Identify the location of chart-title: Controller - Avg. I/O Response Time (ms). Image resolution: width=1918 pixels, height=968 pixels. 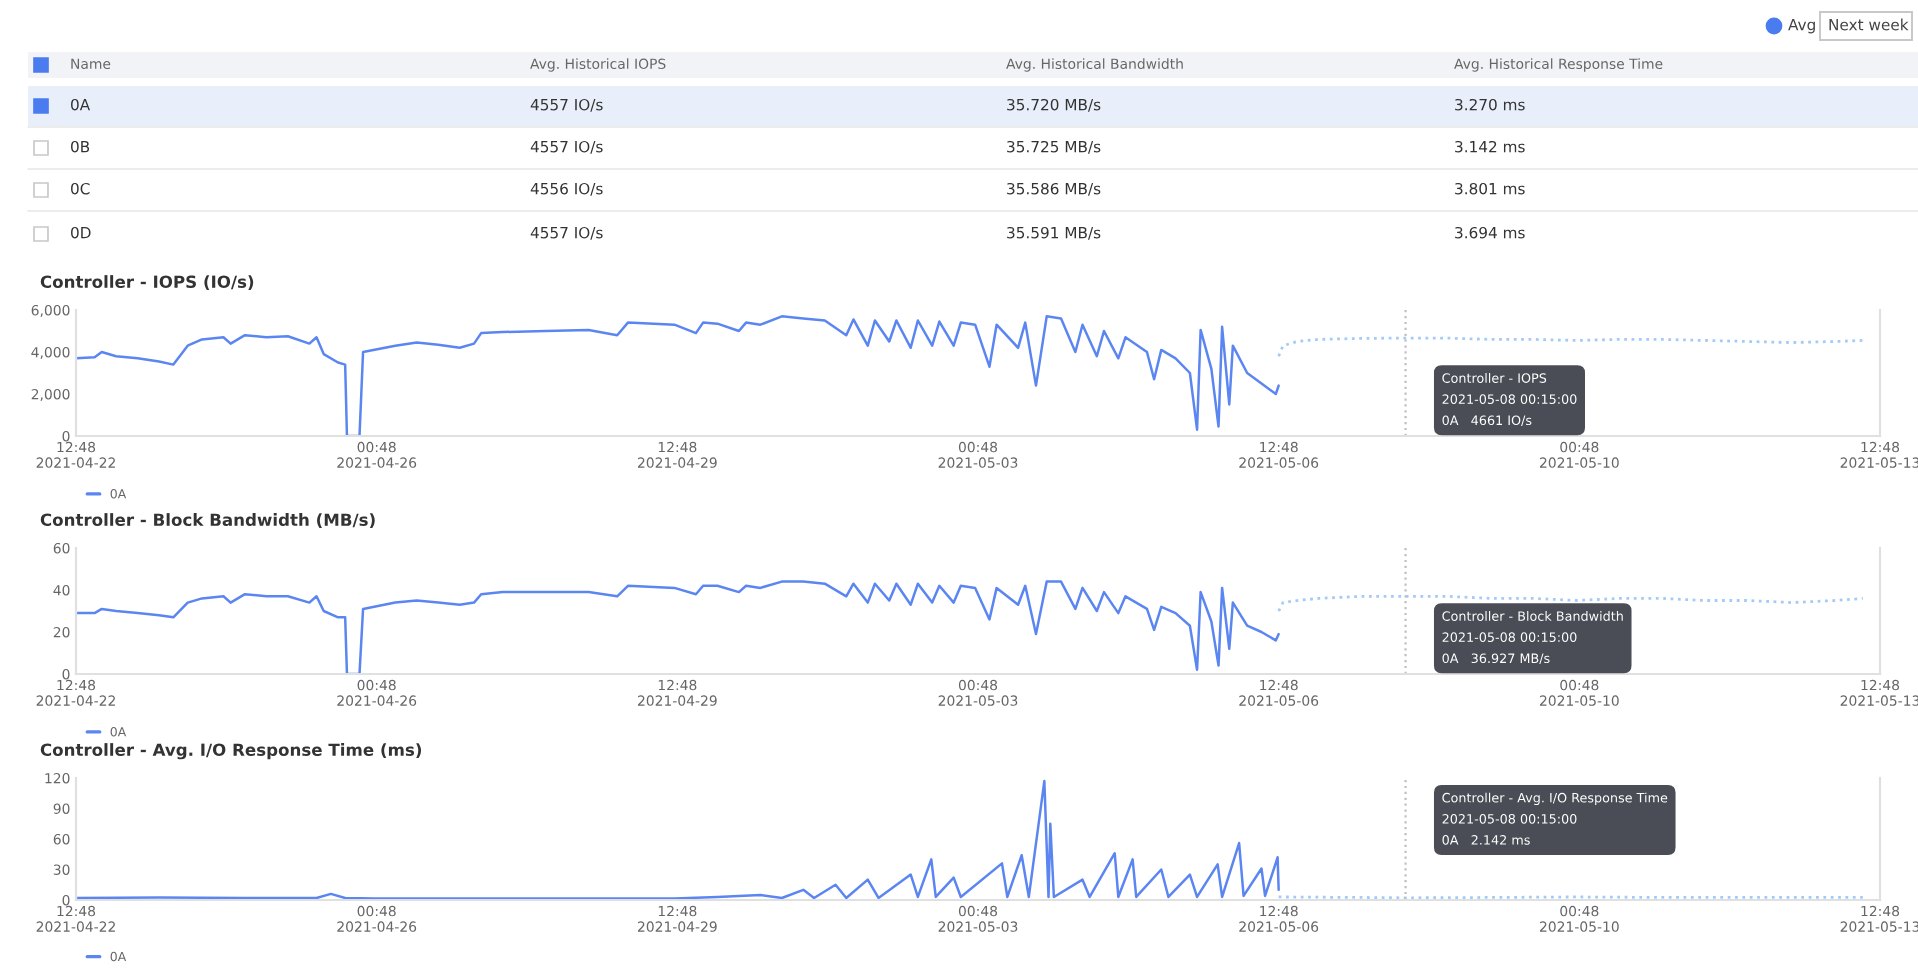
(231, 751).